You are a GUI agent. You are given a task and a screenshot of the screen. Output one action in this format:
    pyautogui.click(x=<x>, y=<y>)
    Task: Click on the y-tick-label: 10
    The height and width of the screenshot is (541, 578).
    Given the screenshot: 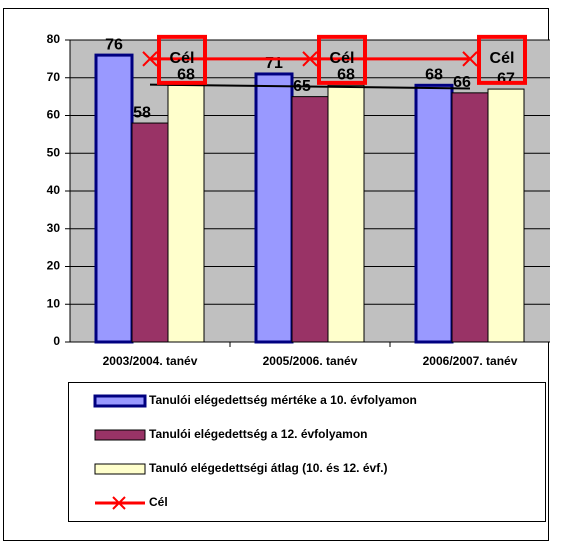 What is the action you would take?
    pyautogui.click(x=54, y=303)
    